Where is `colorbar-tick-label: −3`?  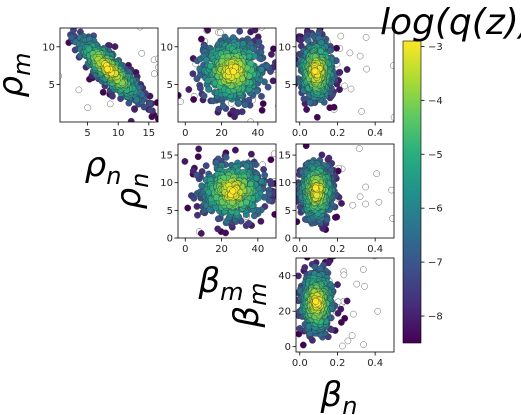
colorbar-tick-label: −3 is located at coordinates (435, 47).